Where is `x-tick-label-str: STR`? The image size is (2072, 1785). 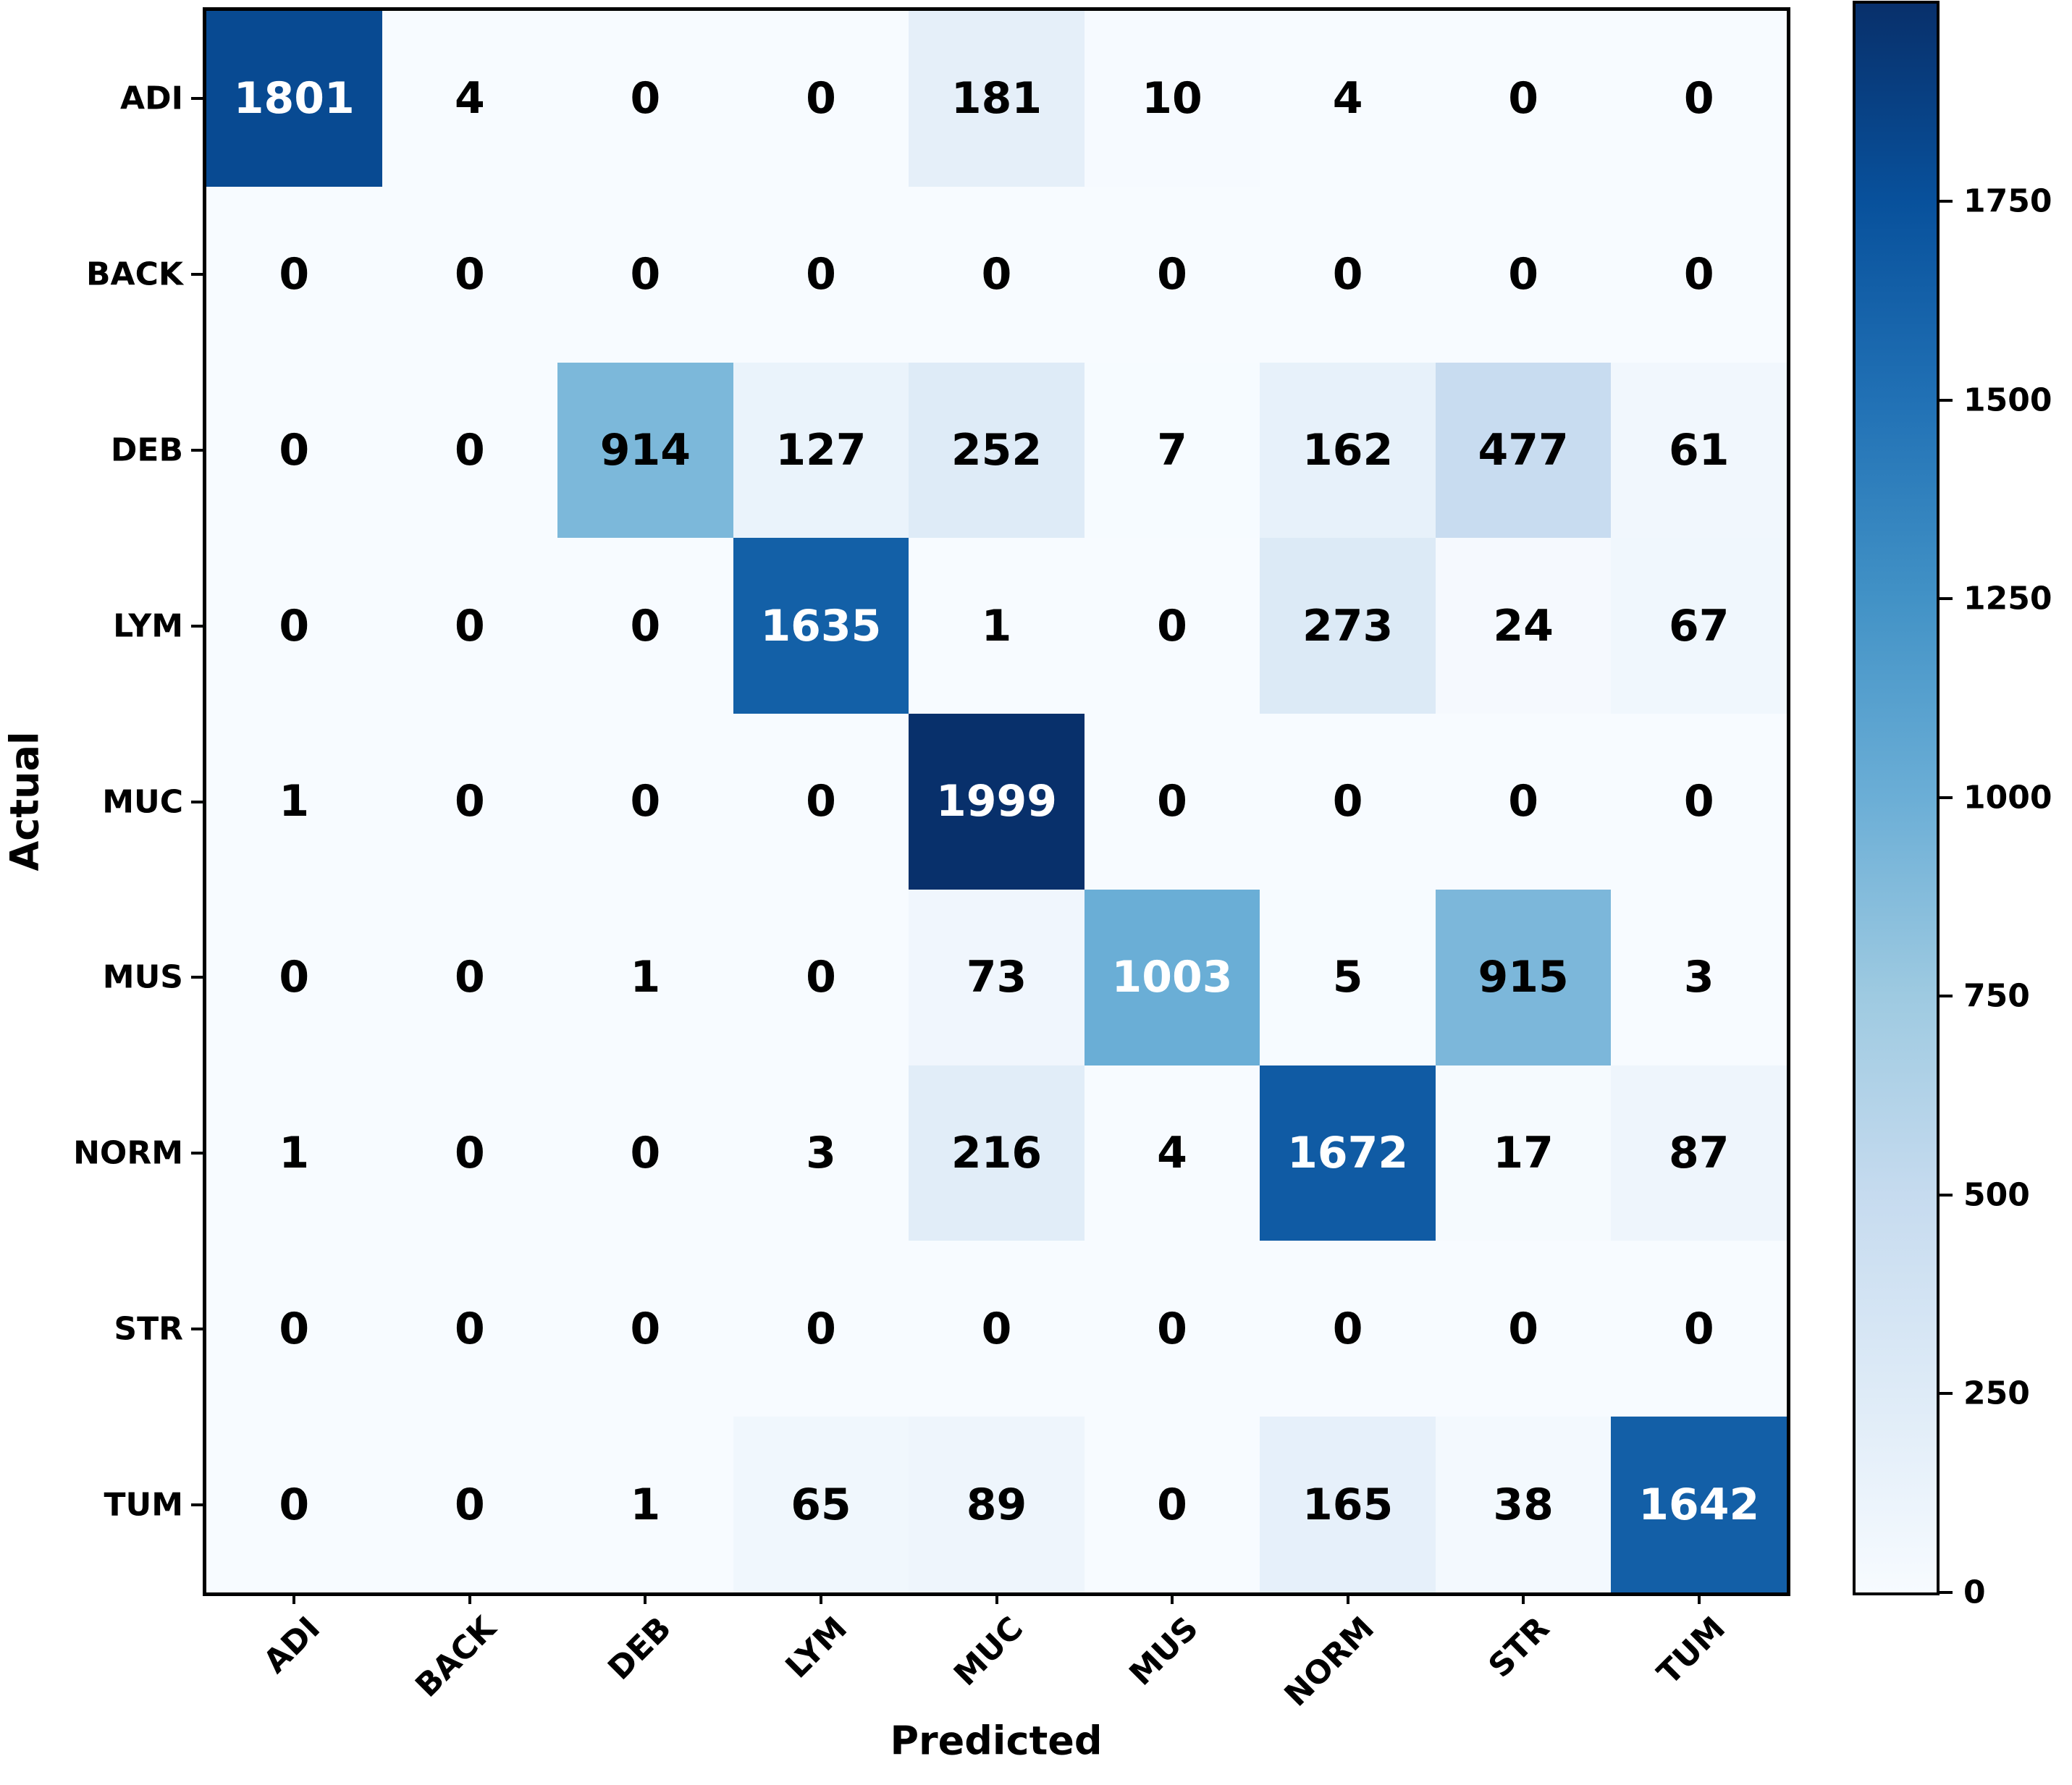
x-tick-label-str: STR is located at coordinates (1519, 1647).